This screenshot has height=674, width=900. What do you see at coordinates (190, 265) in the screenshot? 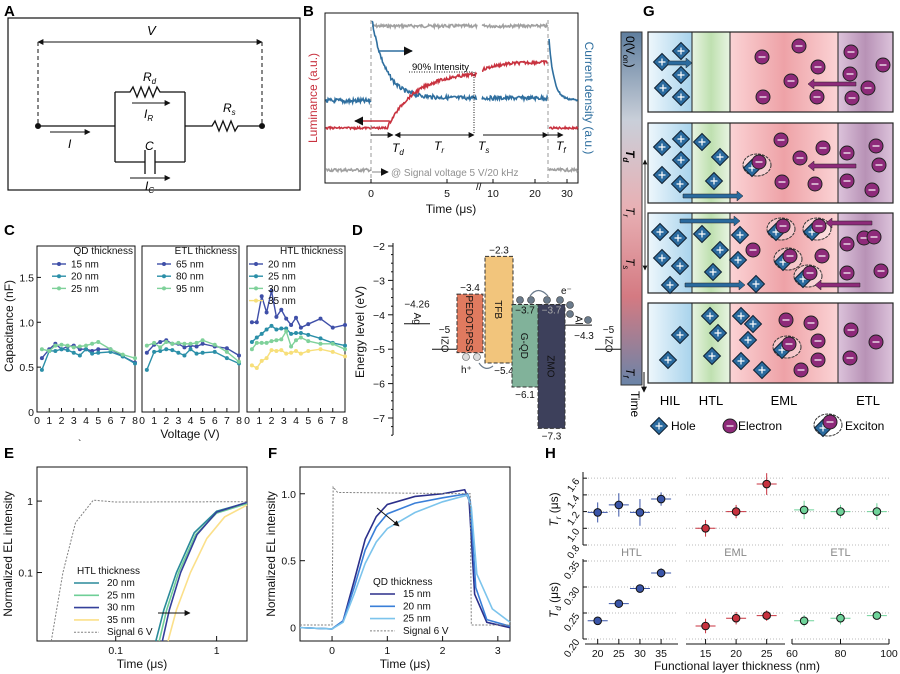
I see `legend-label: 65 nm` at bounding box center [190, 265].